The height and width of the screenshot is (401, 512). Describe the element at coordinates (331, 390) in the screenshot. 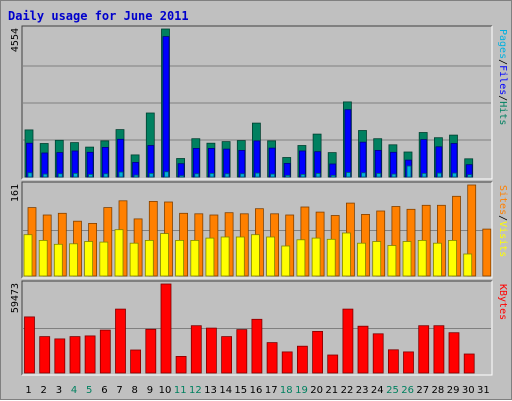

I see `x-tick-label: 21` at that location.